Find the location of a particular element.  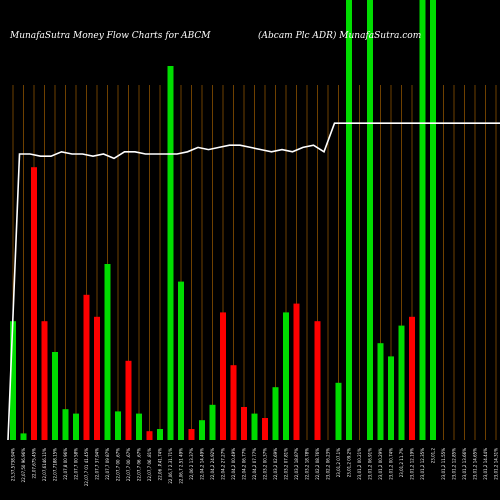

x-tick-label: 23,01,2 11.7% is located at coordinates (401, 462).